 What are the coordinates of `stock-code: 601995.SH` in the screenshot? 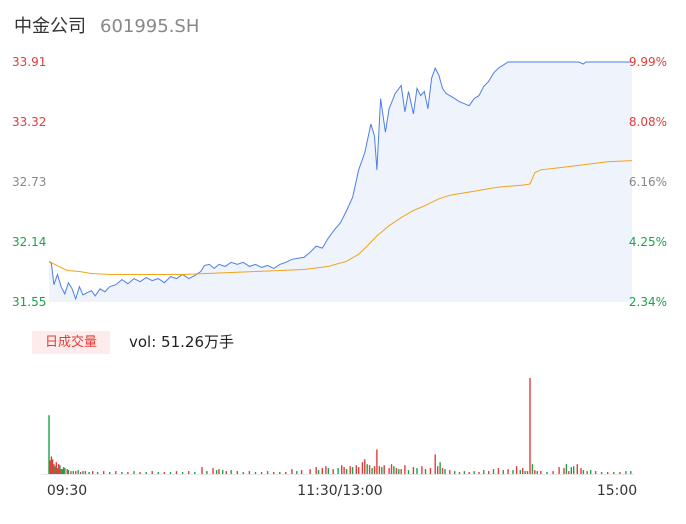 It's located at (150, 26).